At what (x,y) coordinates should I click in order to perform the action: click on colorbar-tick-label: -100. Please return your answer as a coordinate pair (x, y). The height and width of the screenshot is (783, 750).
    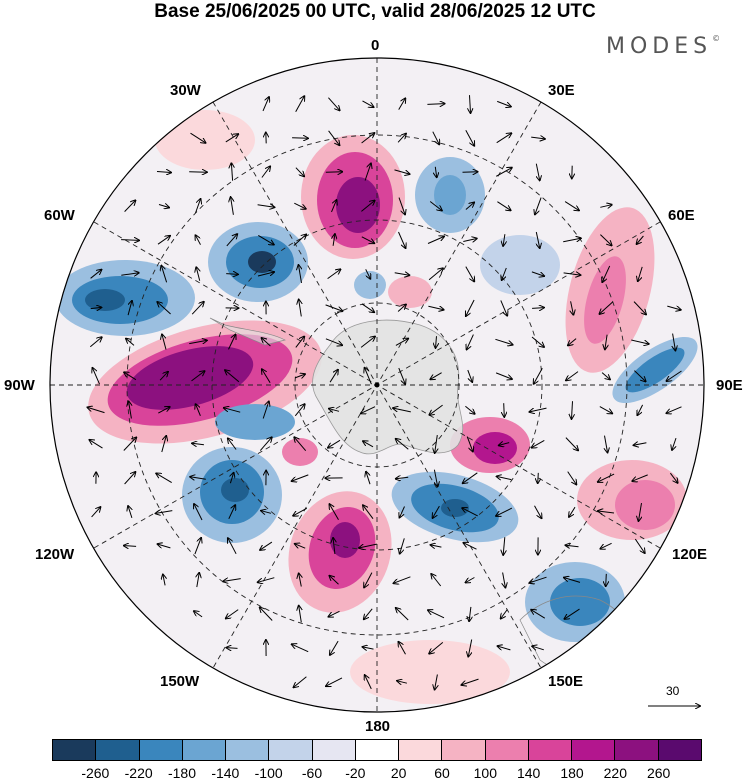
    Looking at the image, I should click on (268, 773).